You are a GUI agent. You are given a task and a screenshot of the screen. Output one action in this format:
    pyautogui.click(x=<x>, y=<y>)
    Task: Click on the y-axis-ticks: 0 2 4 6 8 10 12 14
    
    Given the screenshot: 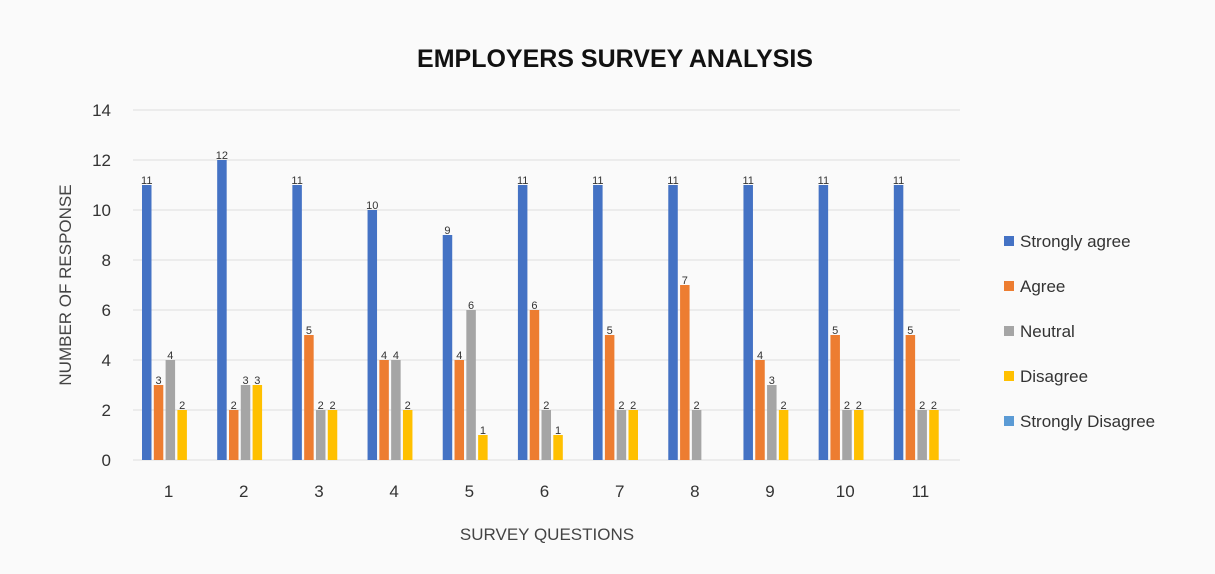 What is the action you would take?
    pyautogui.click(x=101, y=285)
    